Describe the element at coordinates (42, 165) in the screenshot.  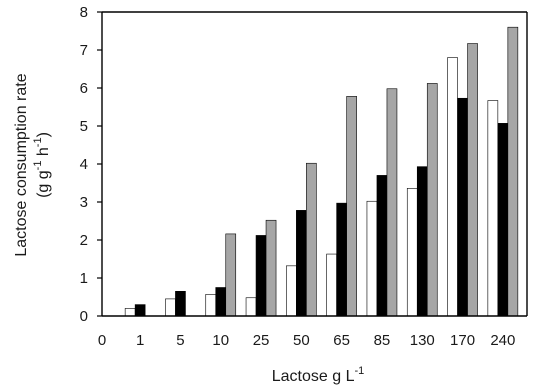
I see `y-axis-title-line2: (g g-1 h-1)` at that location.